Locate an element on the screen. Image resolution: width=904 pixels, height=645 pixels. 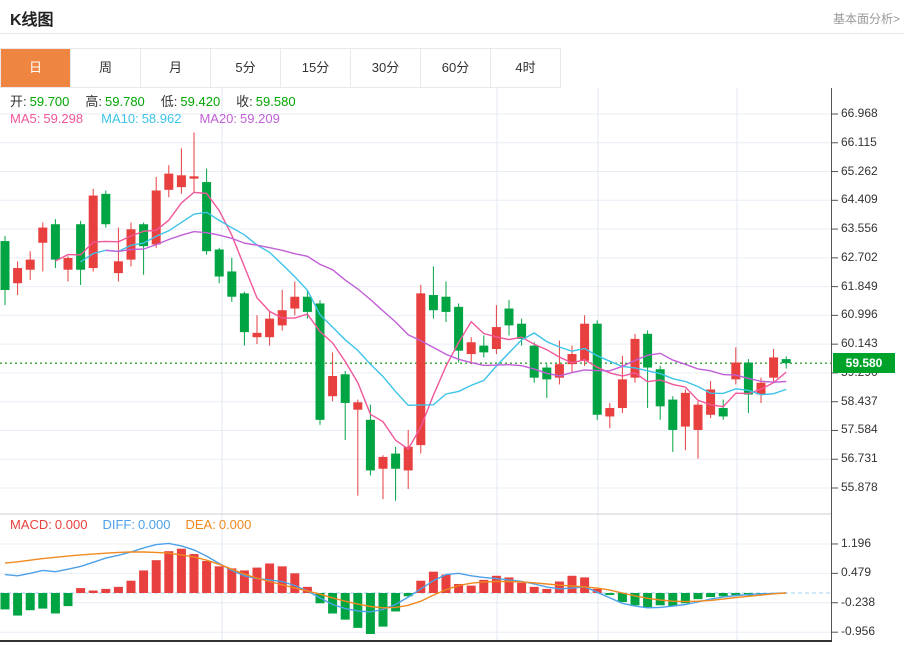
dea-line is located at coordinates (395, 580).